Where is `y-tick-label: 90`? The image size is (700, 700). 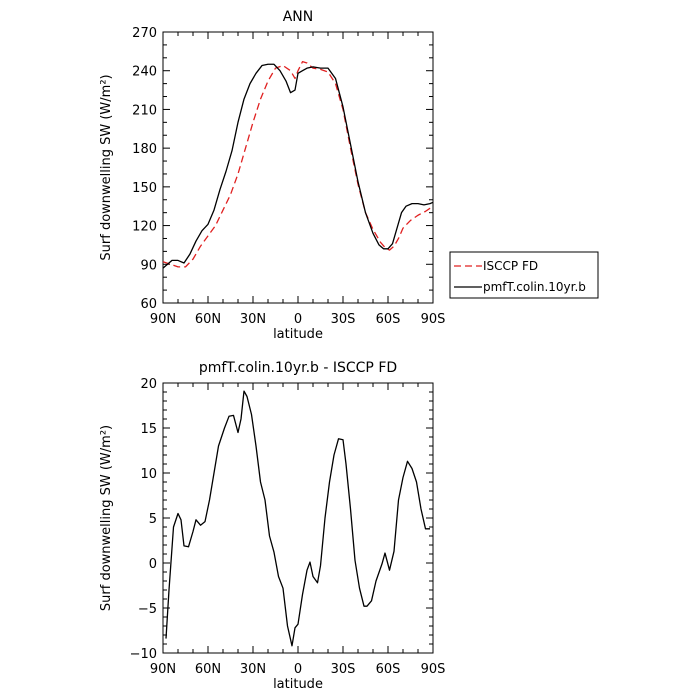
y-tick-label: 90 is located at coordinates (148, 265).